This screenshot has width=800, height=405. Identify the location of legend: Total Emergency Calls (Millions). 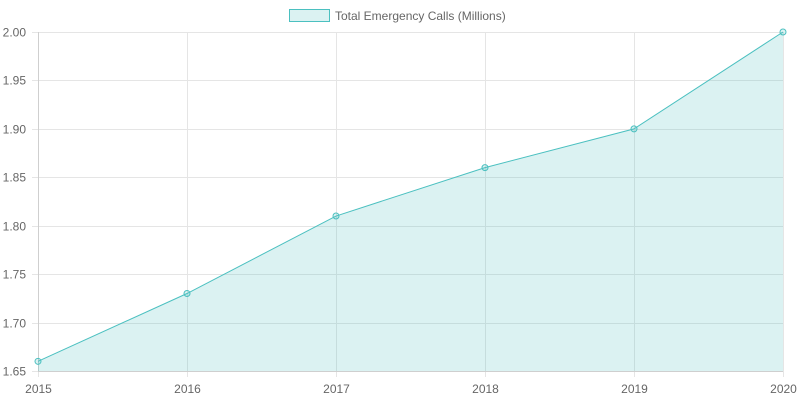
(397, 16).